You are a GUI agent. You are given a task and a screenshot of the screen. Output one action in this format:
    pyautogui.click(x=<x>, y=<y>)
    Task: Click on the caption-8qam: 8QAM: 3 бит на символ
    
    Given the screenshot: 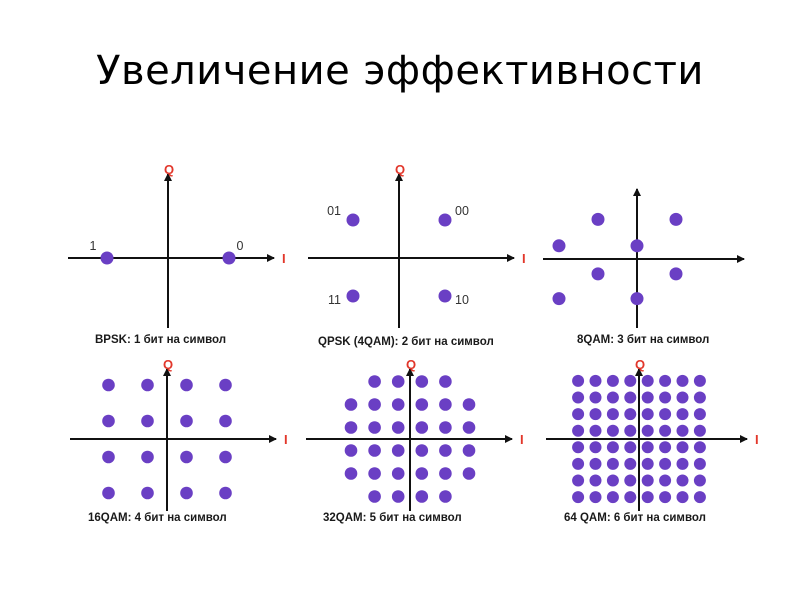 What is the action you would take?
    pyautogui.click(x=643, y=340)
    